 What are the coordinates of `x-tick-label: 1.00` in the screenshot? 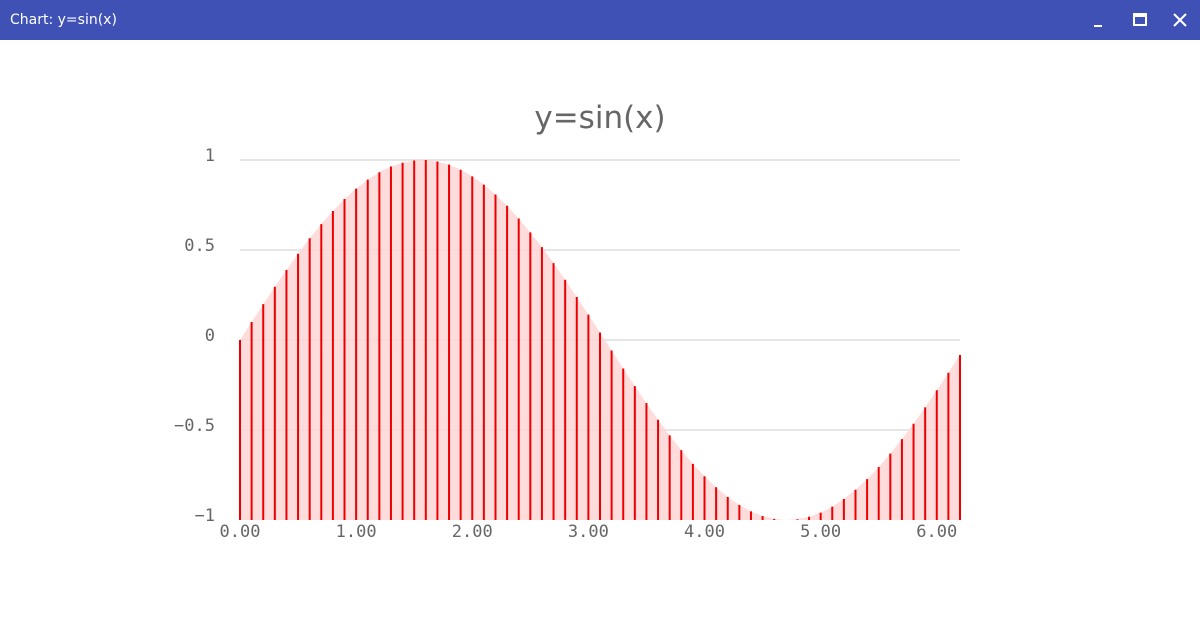 It's located at (356, 532).